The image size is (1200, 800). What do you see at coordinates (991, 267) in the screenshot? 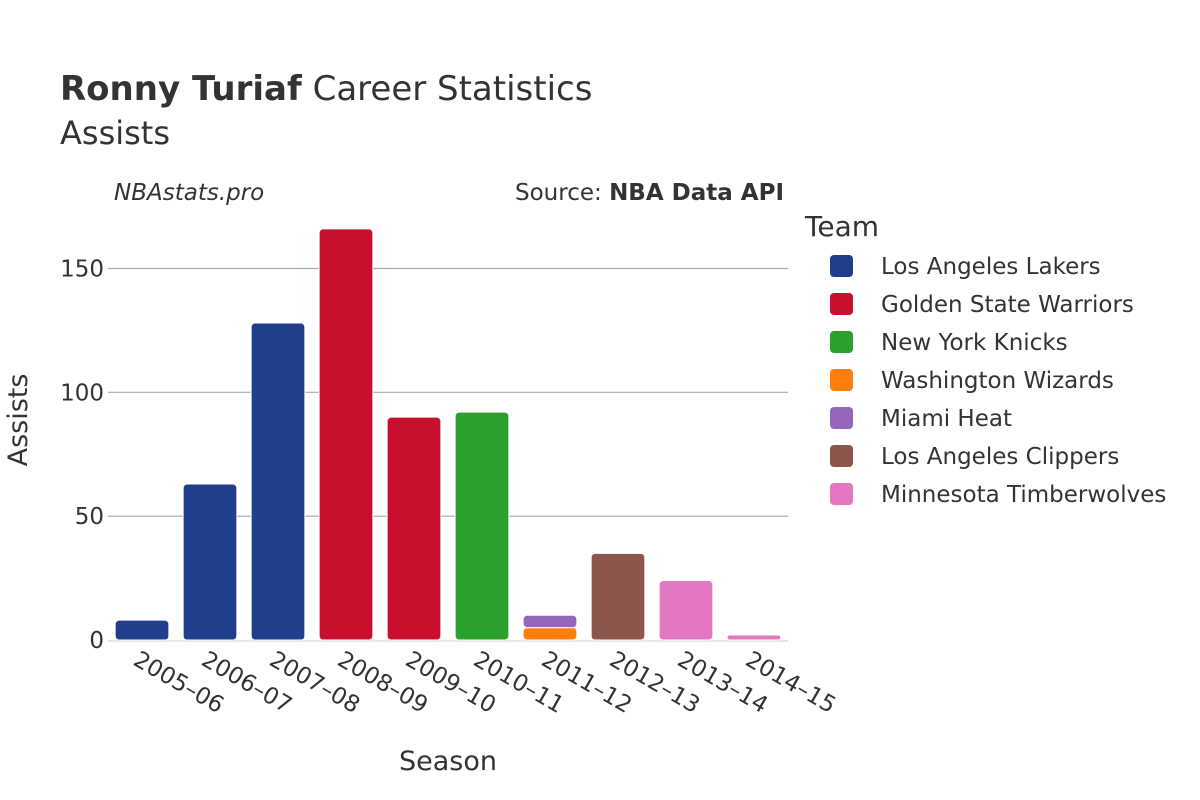
I see `legend-label: Los Angeles Lakers` at bounding box center [991, 267].